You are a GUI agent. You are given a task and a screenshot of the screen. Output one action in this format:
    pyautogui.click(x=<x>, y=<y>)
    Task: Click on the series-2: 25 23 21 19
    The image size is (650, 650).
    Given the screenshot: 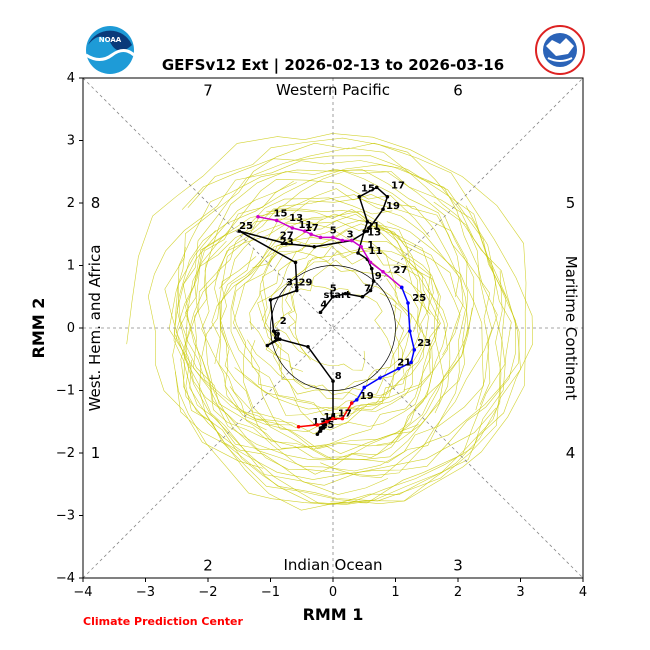 What is the action you would take?
    pyautogui.click(x=390, y=345)
    